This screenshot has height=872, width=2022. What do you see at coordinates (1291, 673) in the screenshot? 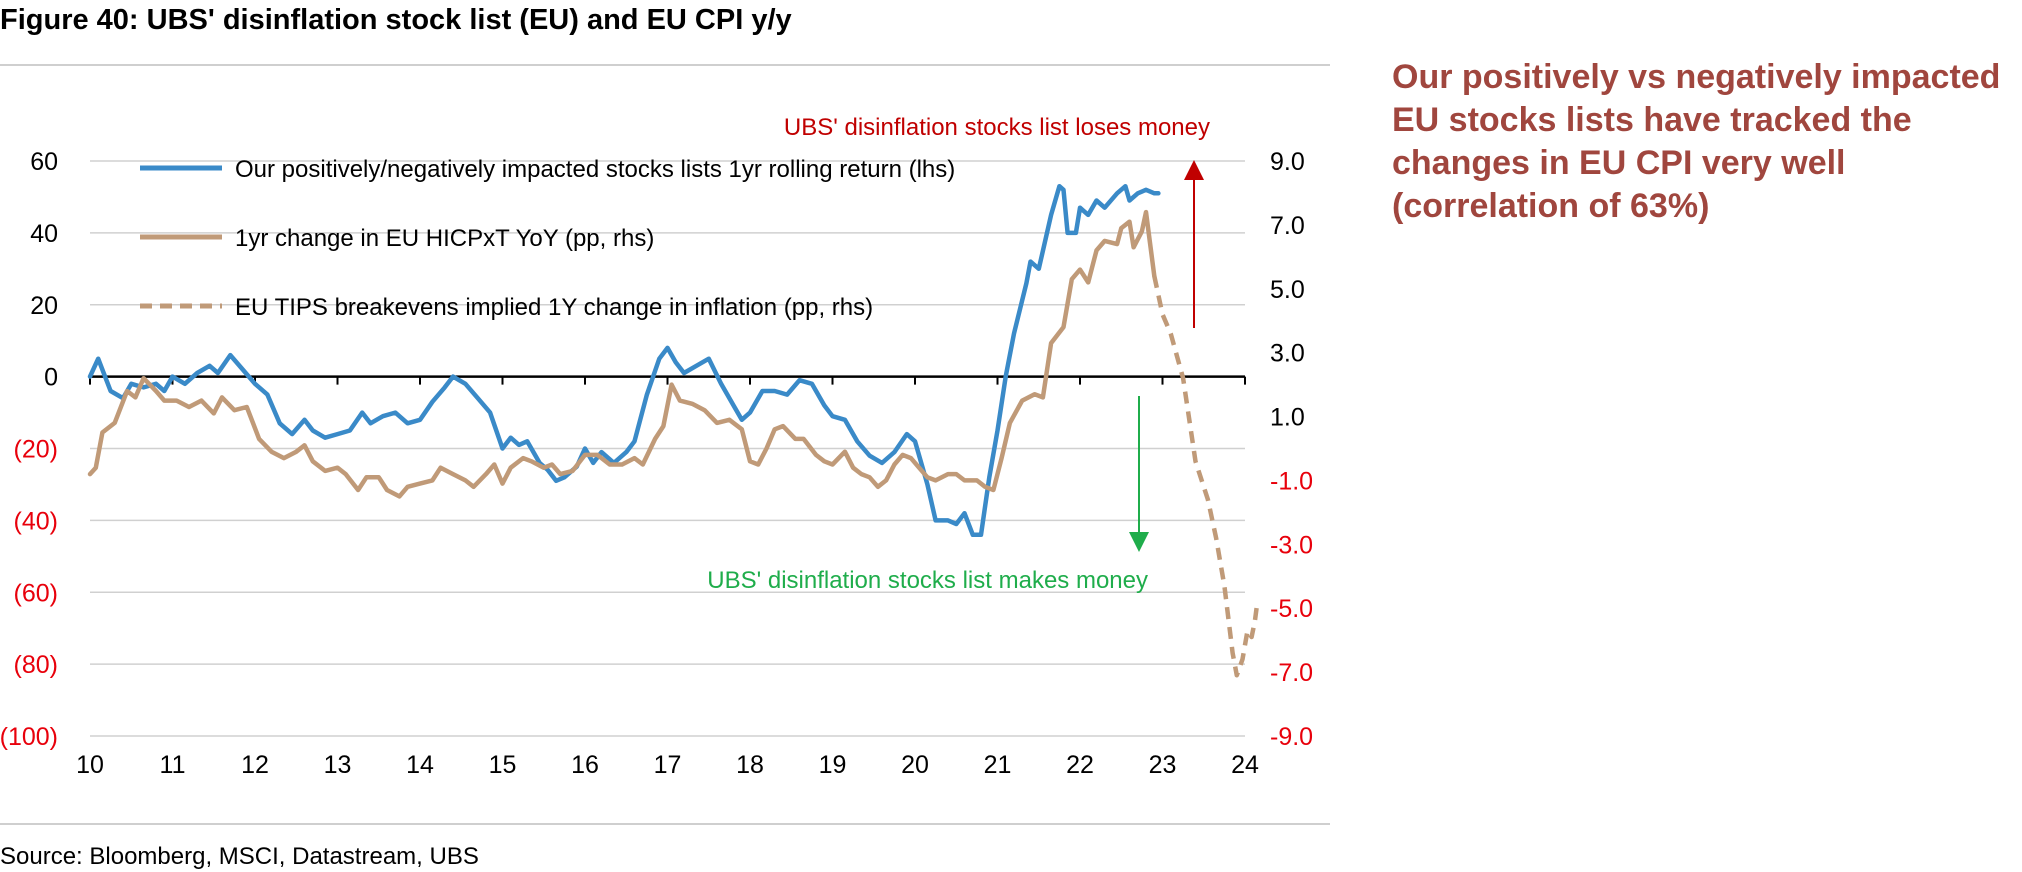
I see `right-tick-label: -7.0` at bounding box center [1291, 673].